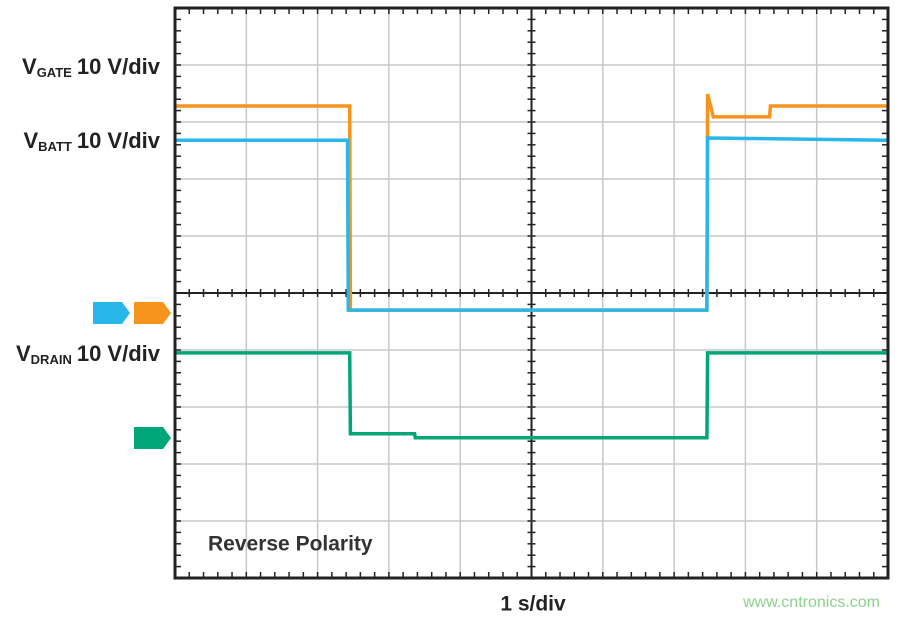 This screenshot has height=618, width=900. Describe the element at coordinates (811, 602) in the screenshot. I see `watermark: www.cntronics.com` at that location.